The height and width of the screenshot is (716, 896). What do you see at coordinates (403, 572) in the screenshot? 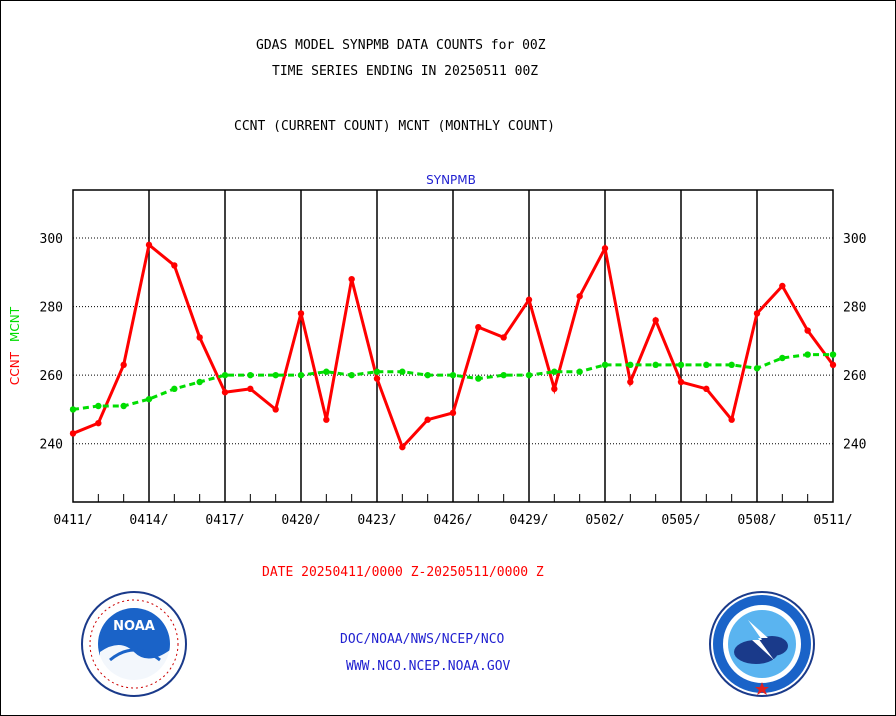
I see `date-range-label: DATE 20250411/0000 Z-20250511/0000 Z` at bounding box center [403, 572].